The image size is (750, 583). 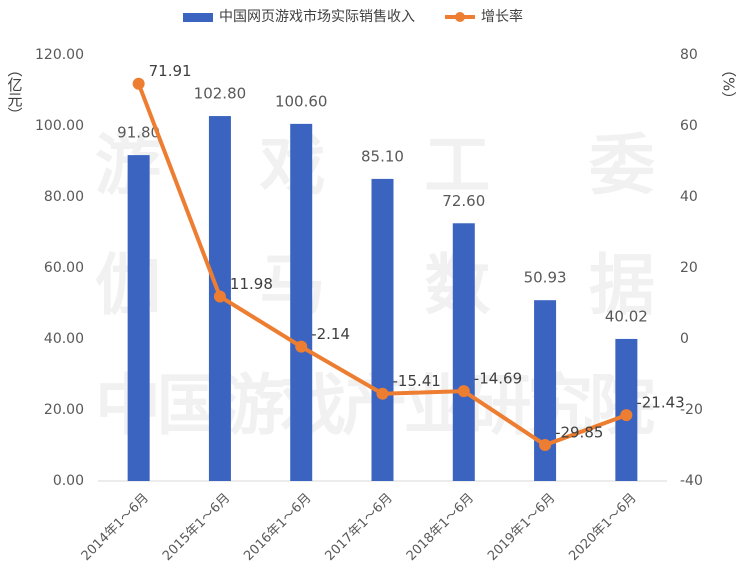 I want to click on y2-tick-label: 60, so click(x=689, y=126).